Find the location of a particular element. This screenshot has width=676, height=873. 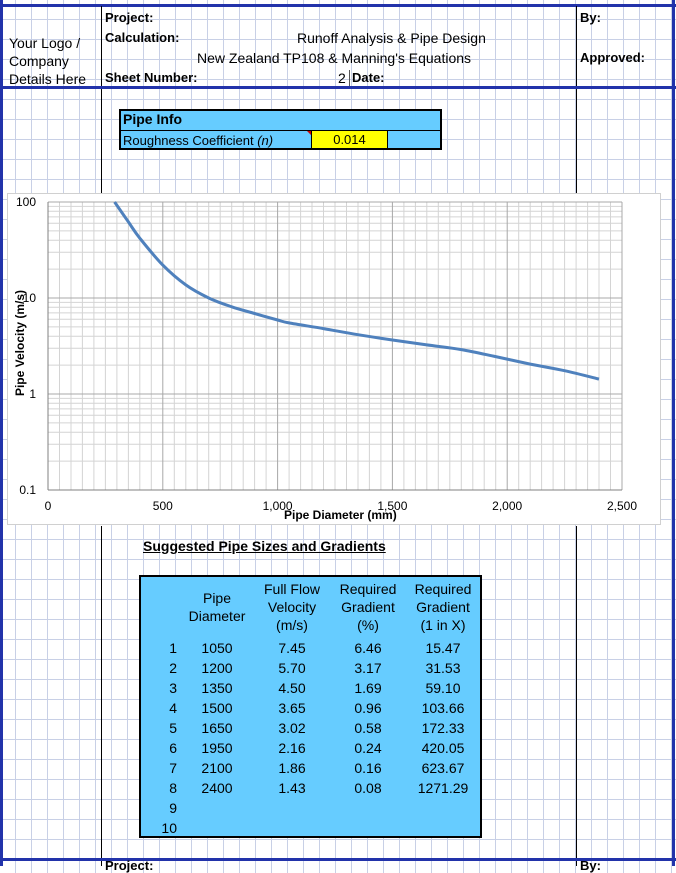

header-gradient-percent: Required Gradient (%) is located at coordinates (368, 607).